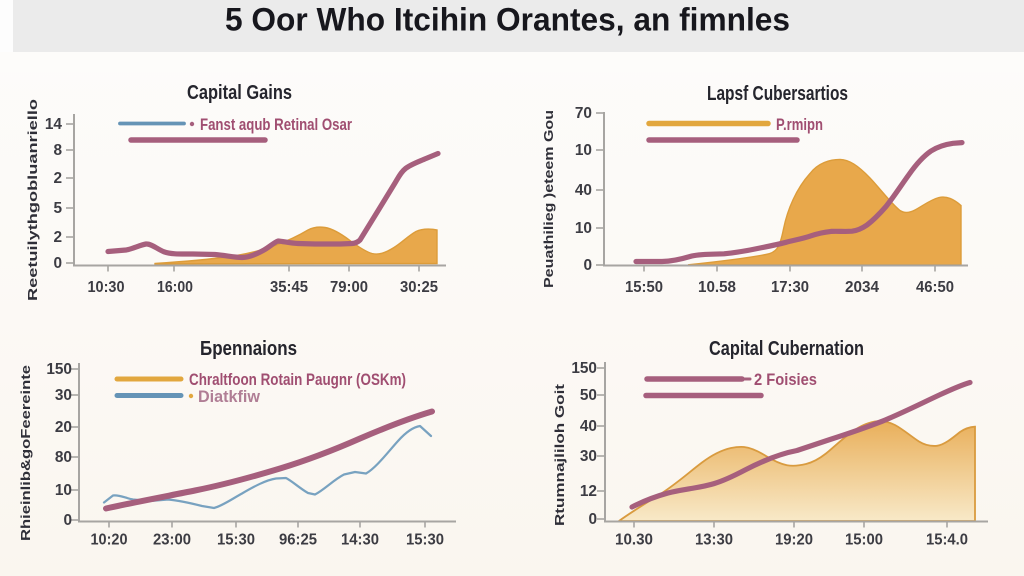 The height and width of the screenshot is (576, 1024). Describe the element at coordinates (54, 124) in the screenshot. I see `svg-text: 14` at that location.